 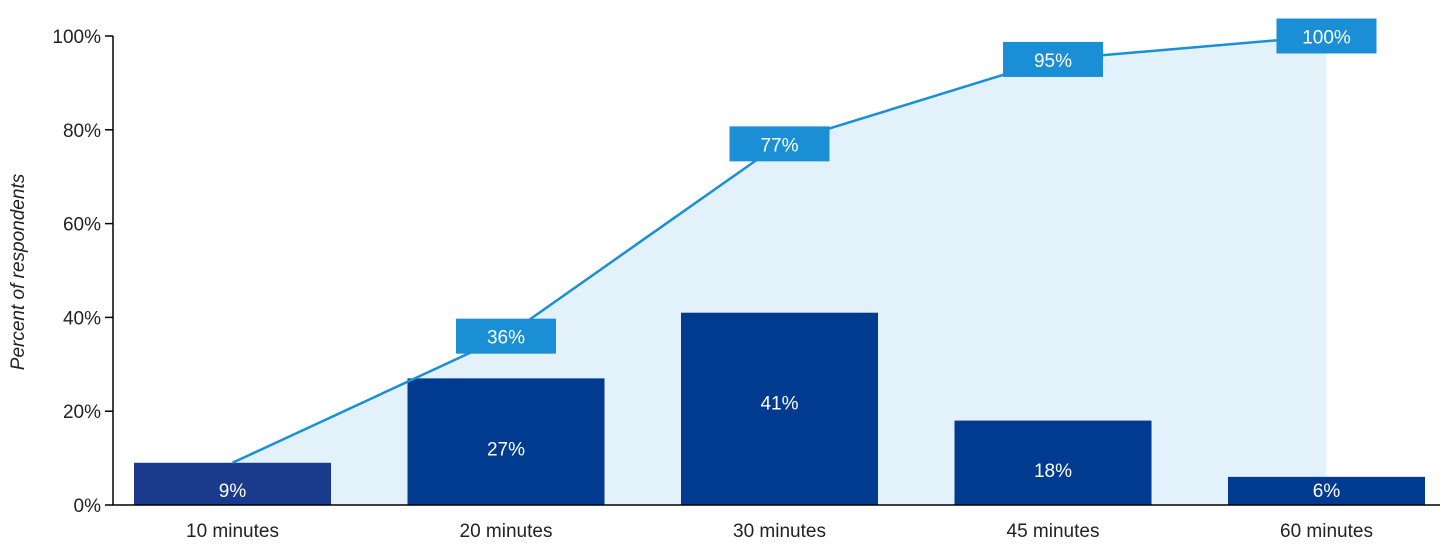 I want to click on cumulative-label-4: 100%, so click(x=1326, y=38).